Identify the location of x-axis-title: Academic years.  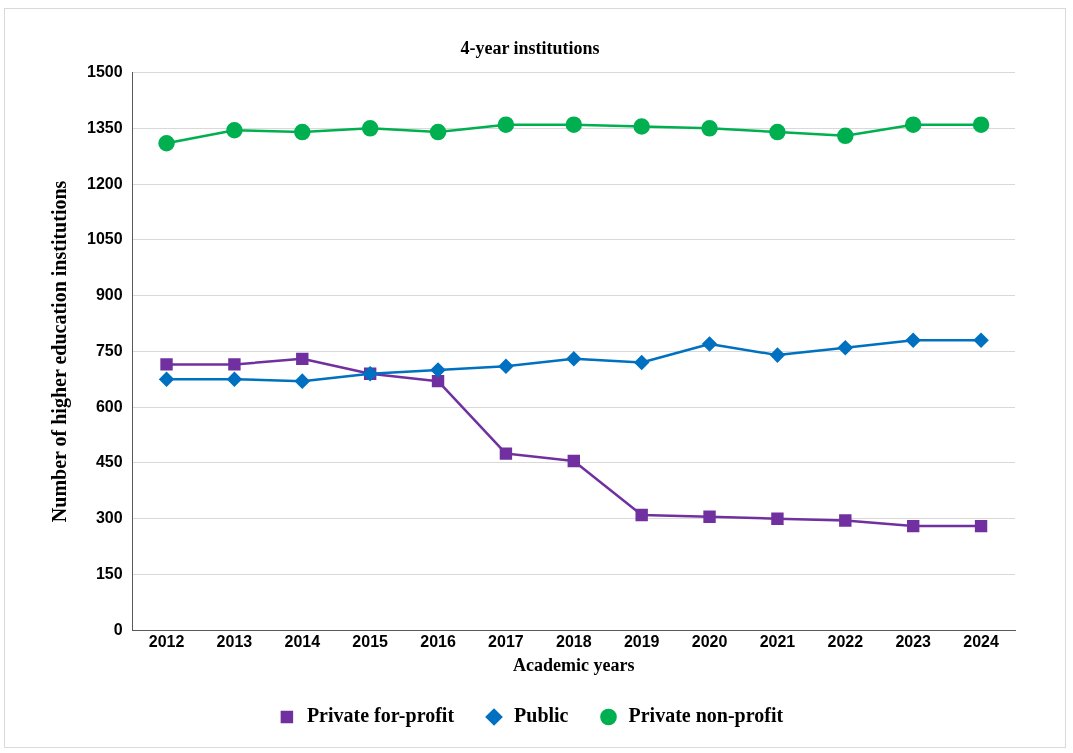
(574, 664).